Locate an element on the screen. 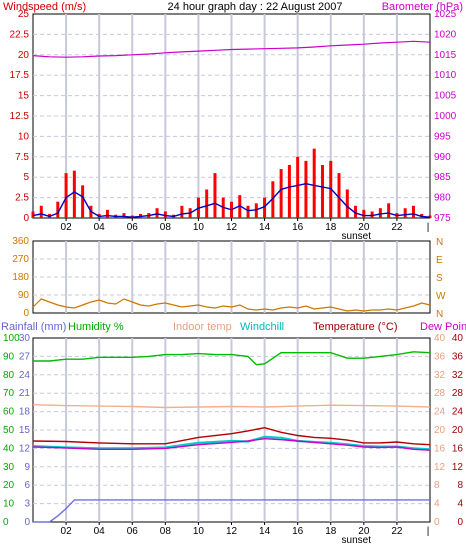 Image resolution: width=466 pixels, height=556 pixels. wind-tick-label: 12.5 is located at coordinates (20, 116).